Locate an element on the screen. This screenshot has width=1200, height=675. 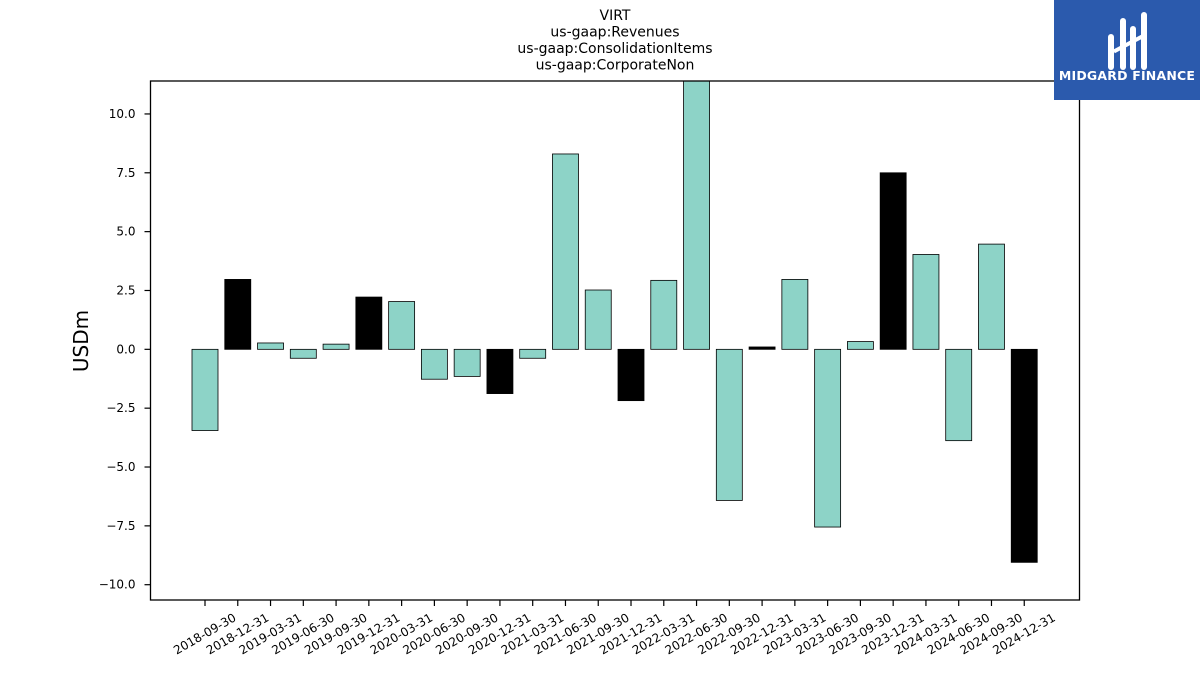
y-axis: −10.0 −7.5 −5.0 −2.5 0.0 2.5 5.0 7.5 10.0 is located at coordinates (125, 349).